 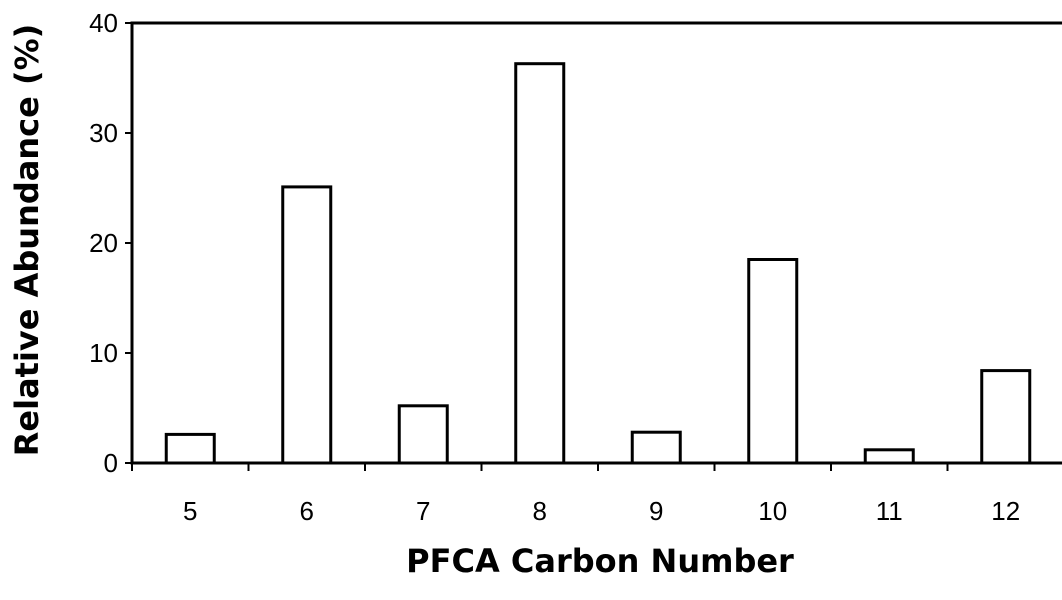 I want to click on x-tick-label-5: 5, so click(x=190, y=511).